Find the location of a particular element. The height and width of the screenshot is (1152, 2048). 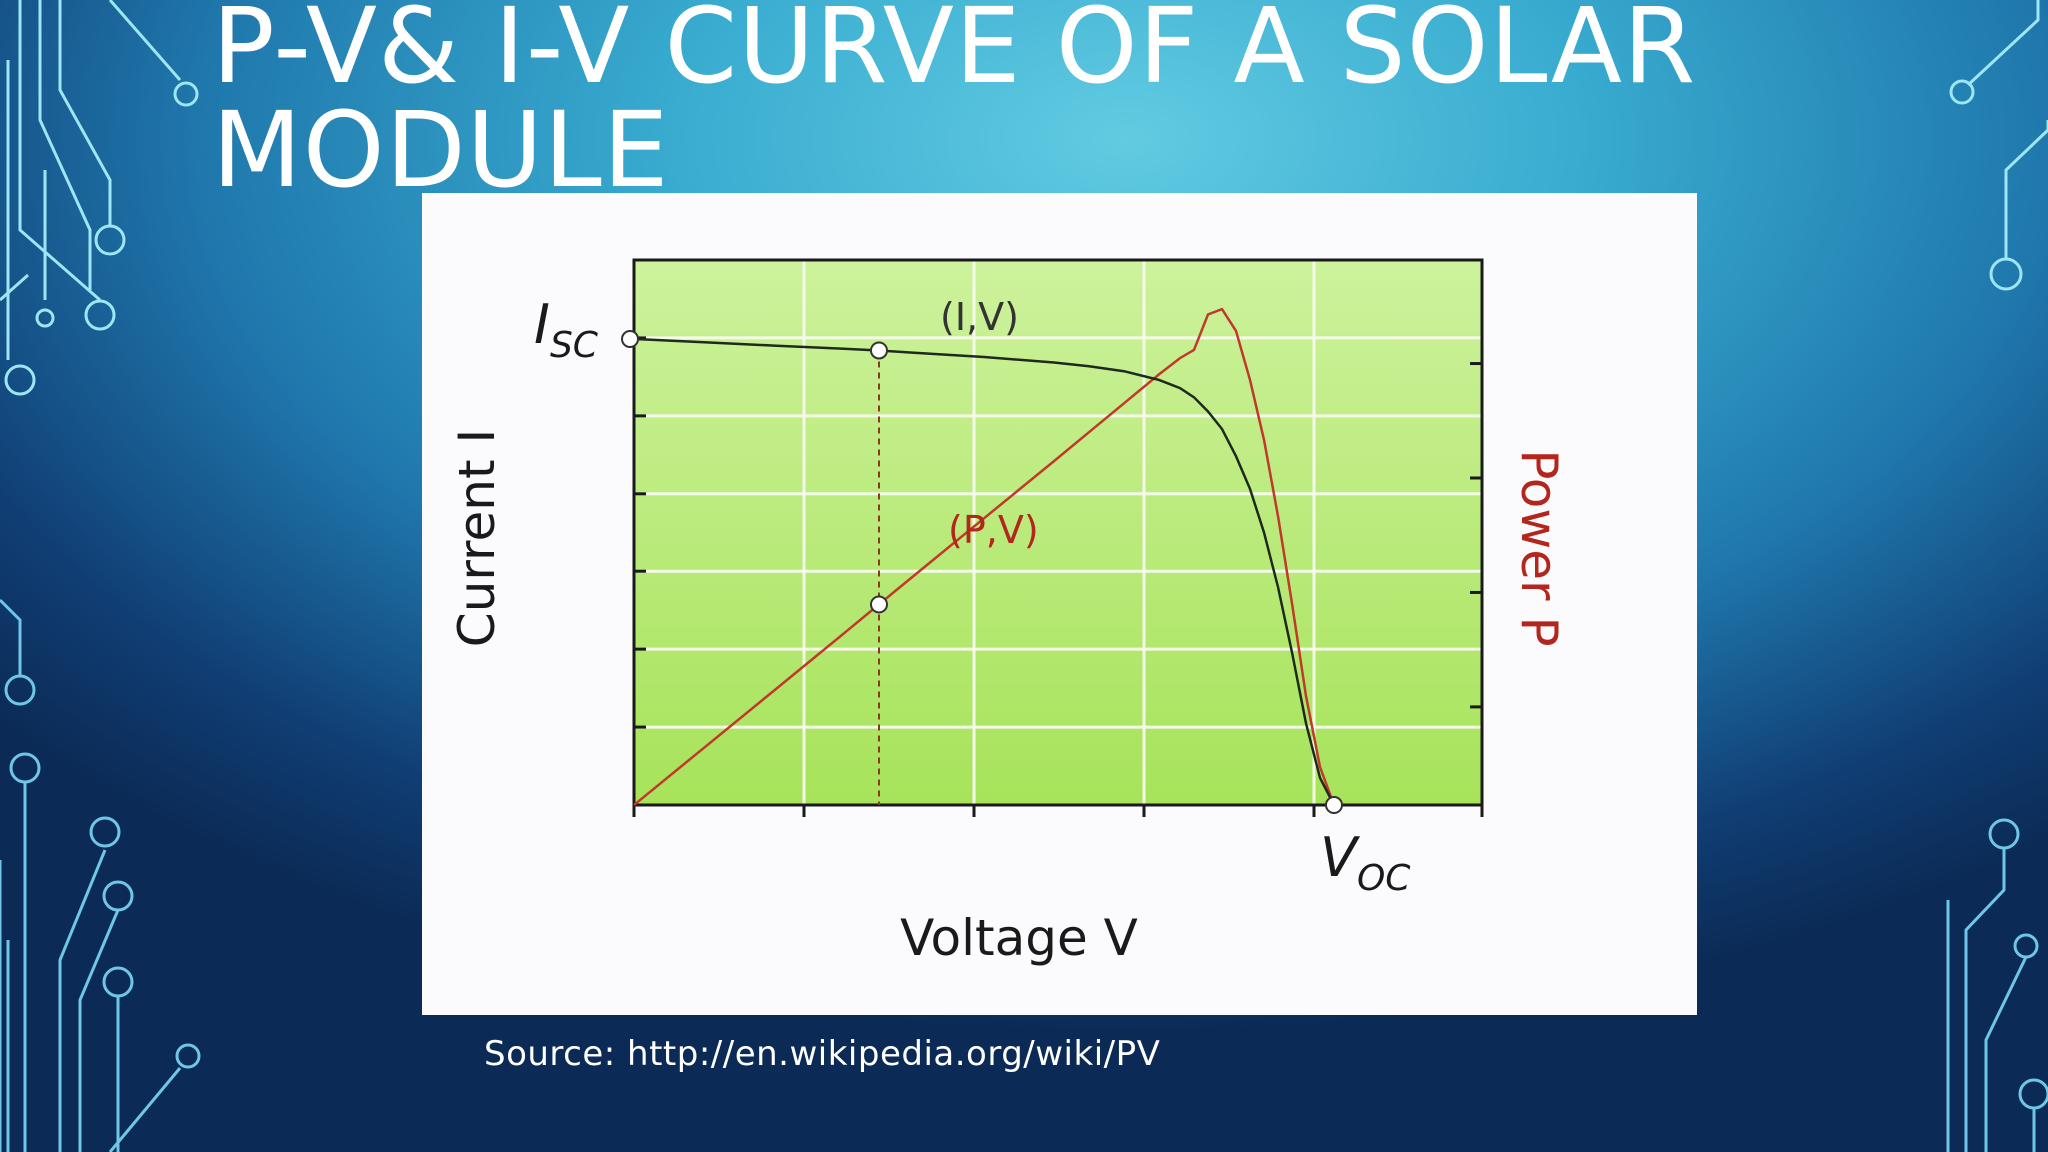

source-citation: Source: http://en.wikipedia.org/wiki/PV is located at coordinates (822, 1054).